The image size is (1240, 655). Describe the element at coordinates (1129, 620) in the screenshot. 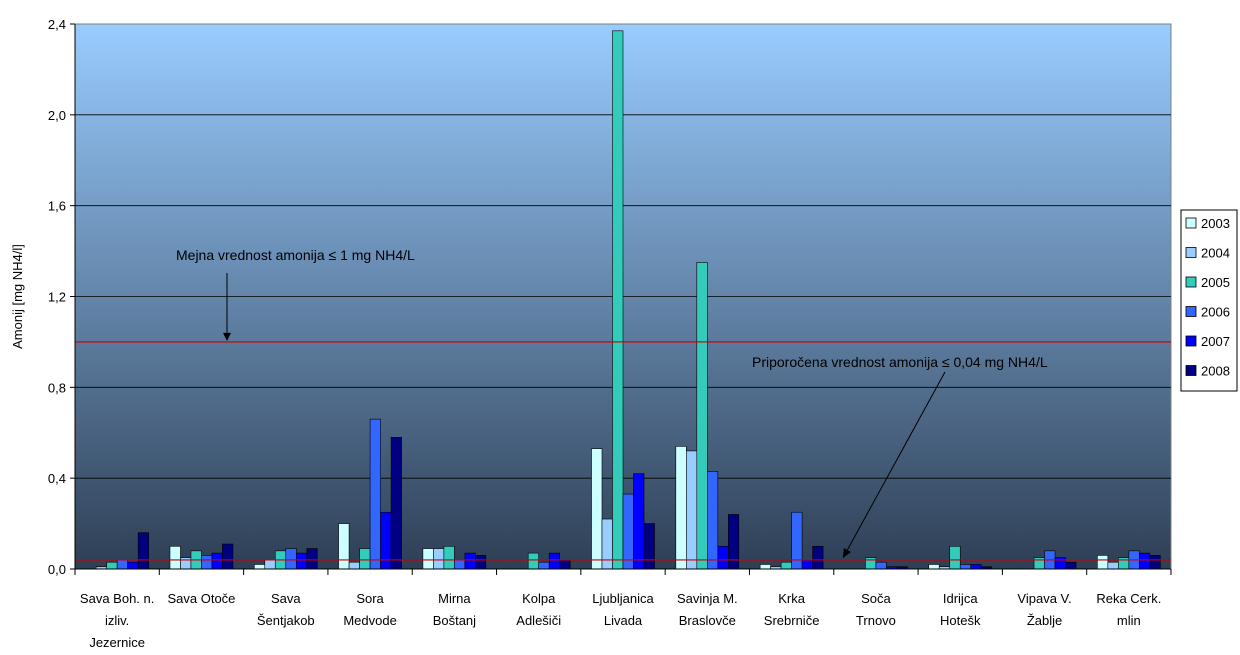

I see `x-tick-label: mlin` at that location.